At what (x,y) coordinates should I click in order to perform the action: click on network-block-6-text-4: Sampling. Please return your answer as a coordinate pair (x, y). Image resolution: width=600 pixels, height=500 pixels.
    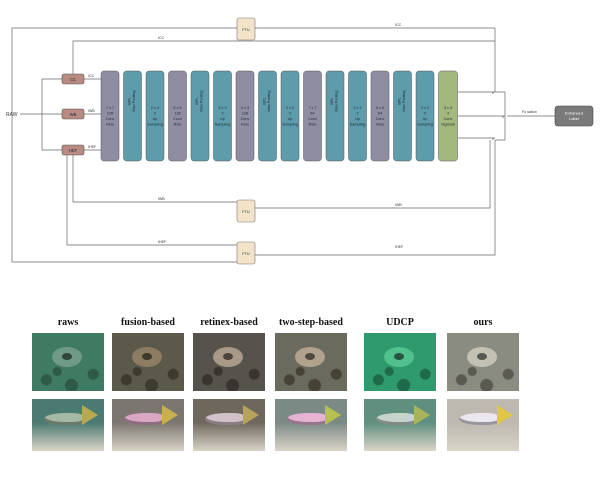
    Looking at the image, I should click on (223, 125).